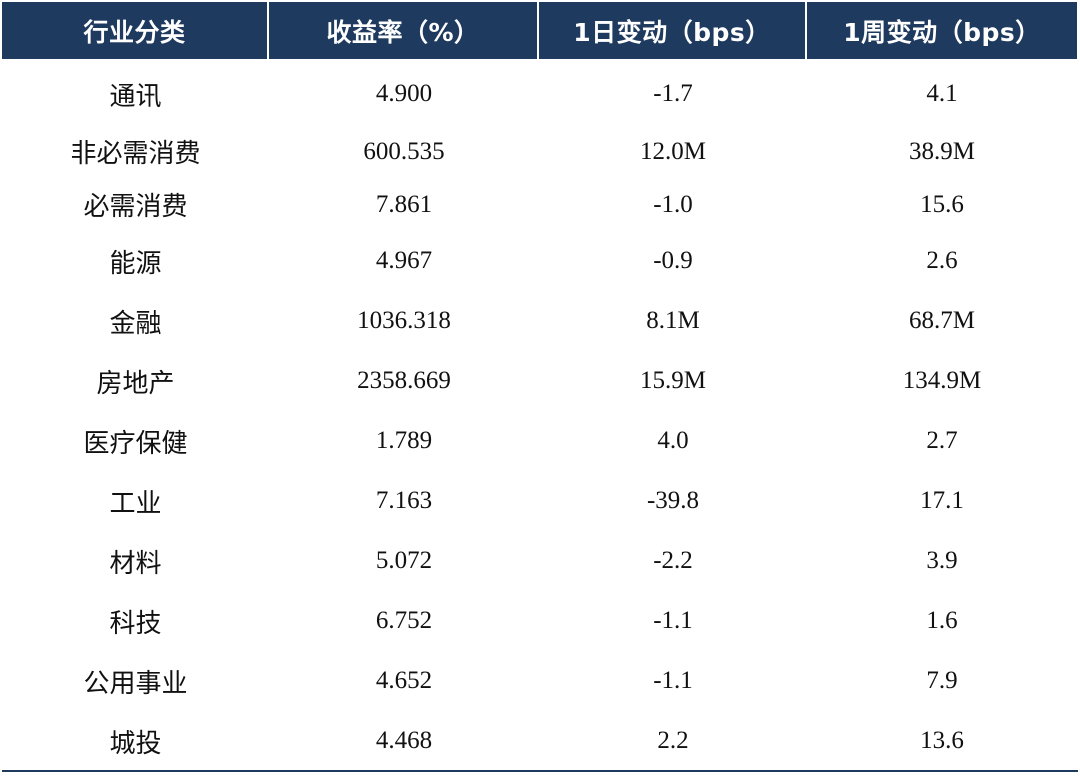 Image resolution: width=1080 pixels, height=776 pixels. I want to click on header-change-1d: 1日变动（bps）, so click(673, 30).